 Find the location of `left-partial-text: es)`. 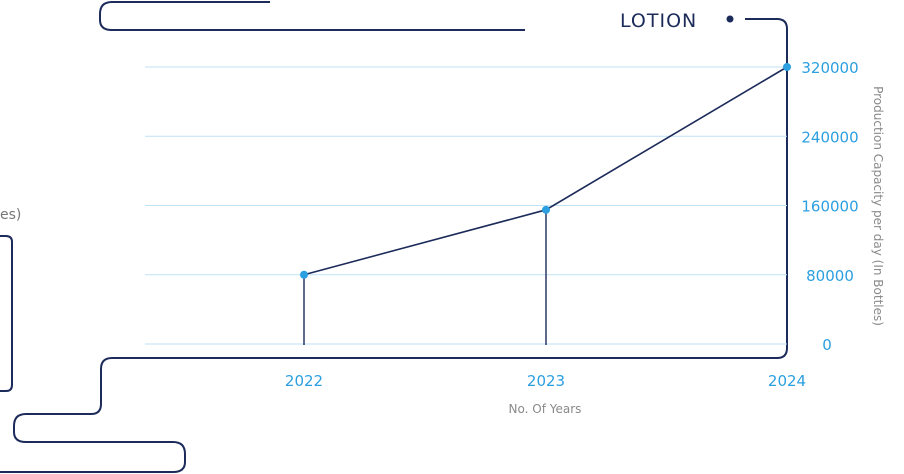

left-partial-text: es) is located at coordinates (10, 215).